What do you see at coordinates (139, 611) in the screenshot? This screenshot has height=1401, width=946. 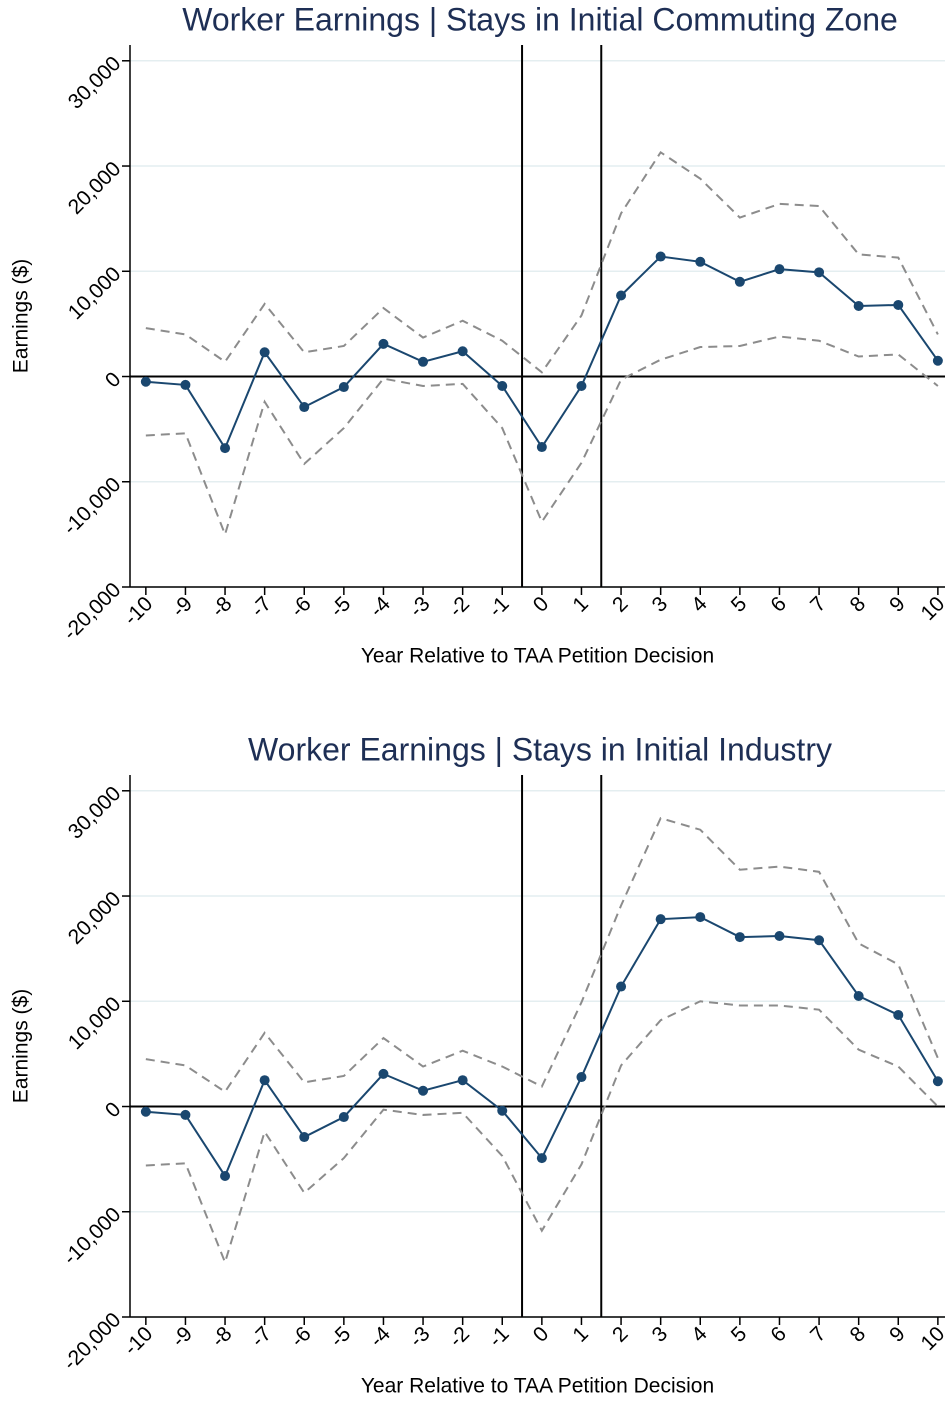 I see `x-tick-label: -10` at bounding box center [139, 611].